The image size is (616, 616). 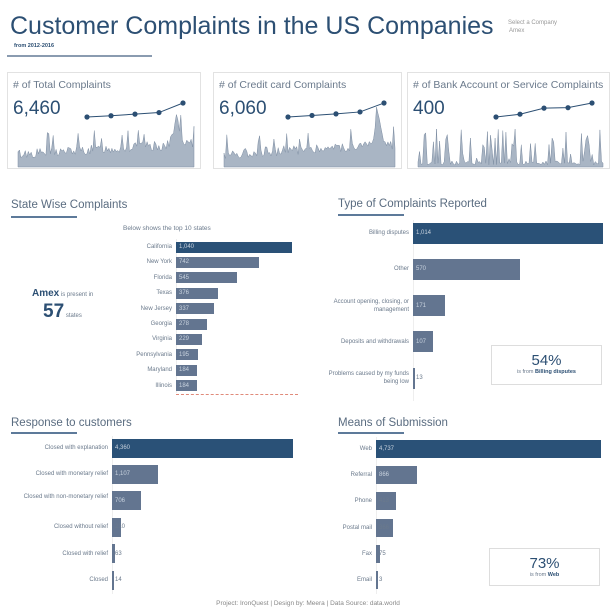 I want to click on bar-value: 376, so click(x=184, y=293).